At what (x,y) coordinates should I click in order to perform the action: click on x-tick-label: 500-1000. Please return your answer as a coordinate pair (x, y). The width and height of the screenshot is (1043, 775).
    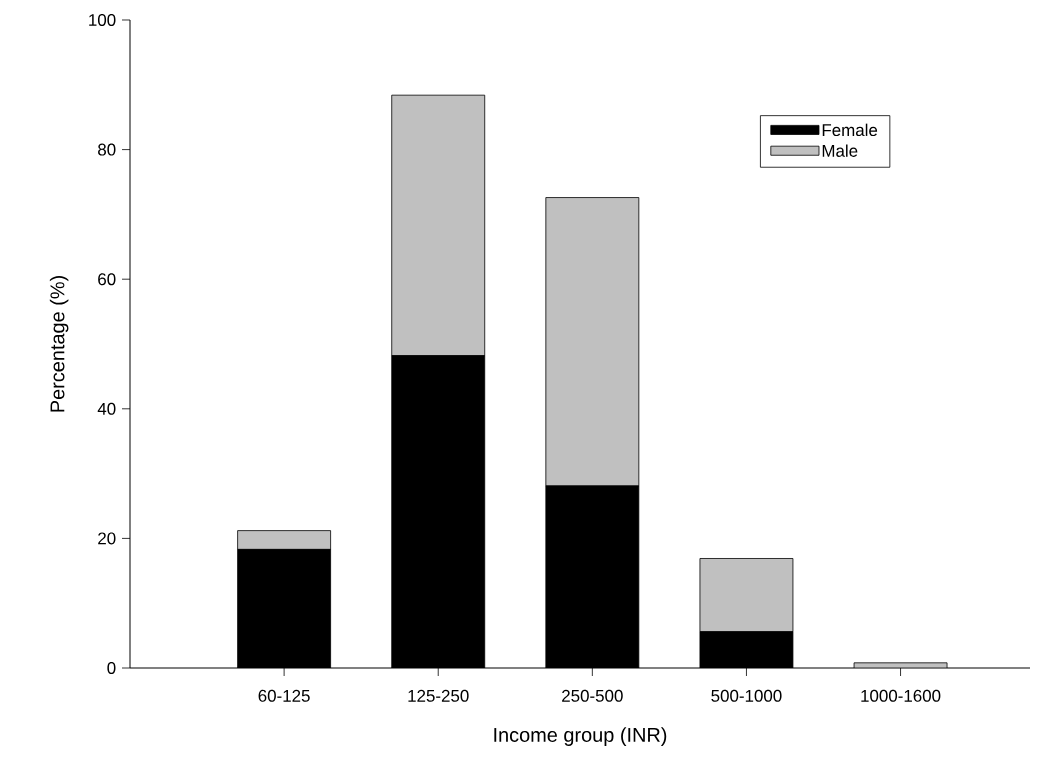
    Looking at the image, I should click on (746, 695).